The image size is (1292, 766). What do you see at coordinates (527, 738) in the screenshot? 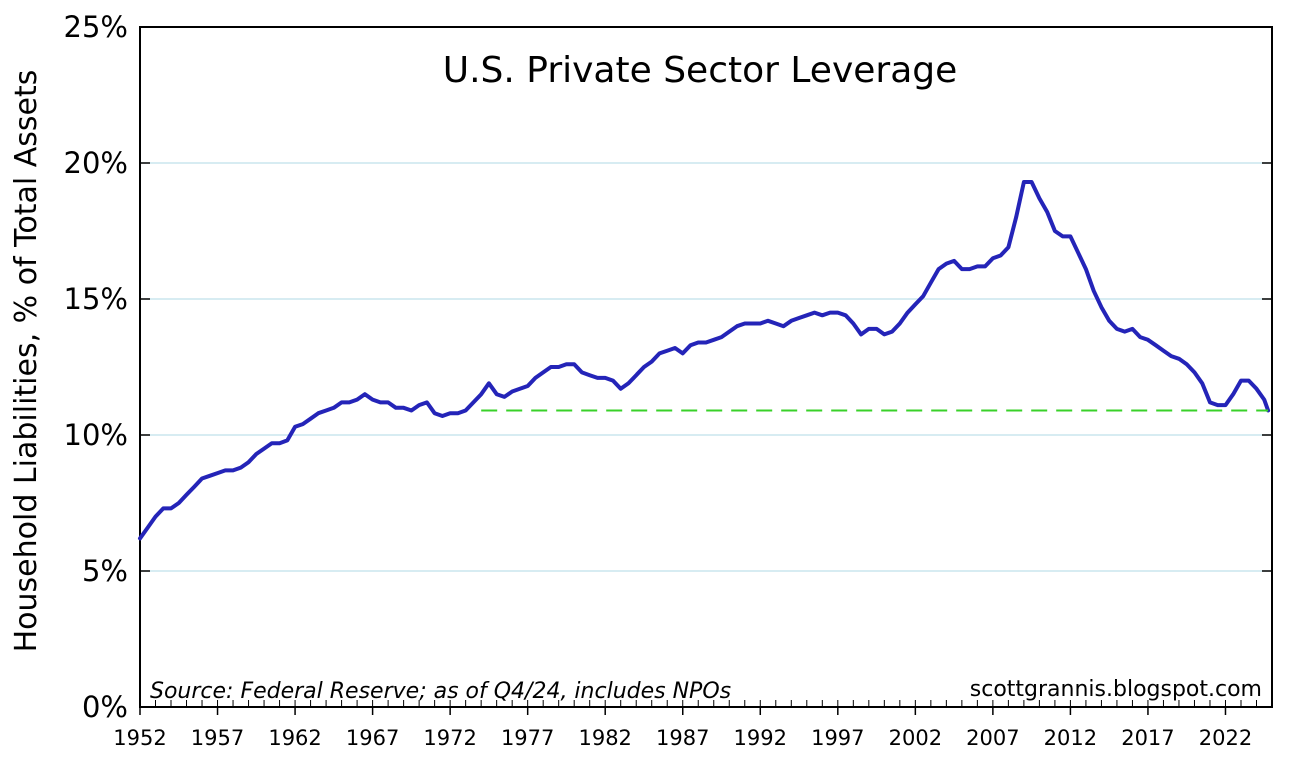
I see `x-tick-label: 1977` at bounding box center [527, 738].